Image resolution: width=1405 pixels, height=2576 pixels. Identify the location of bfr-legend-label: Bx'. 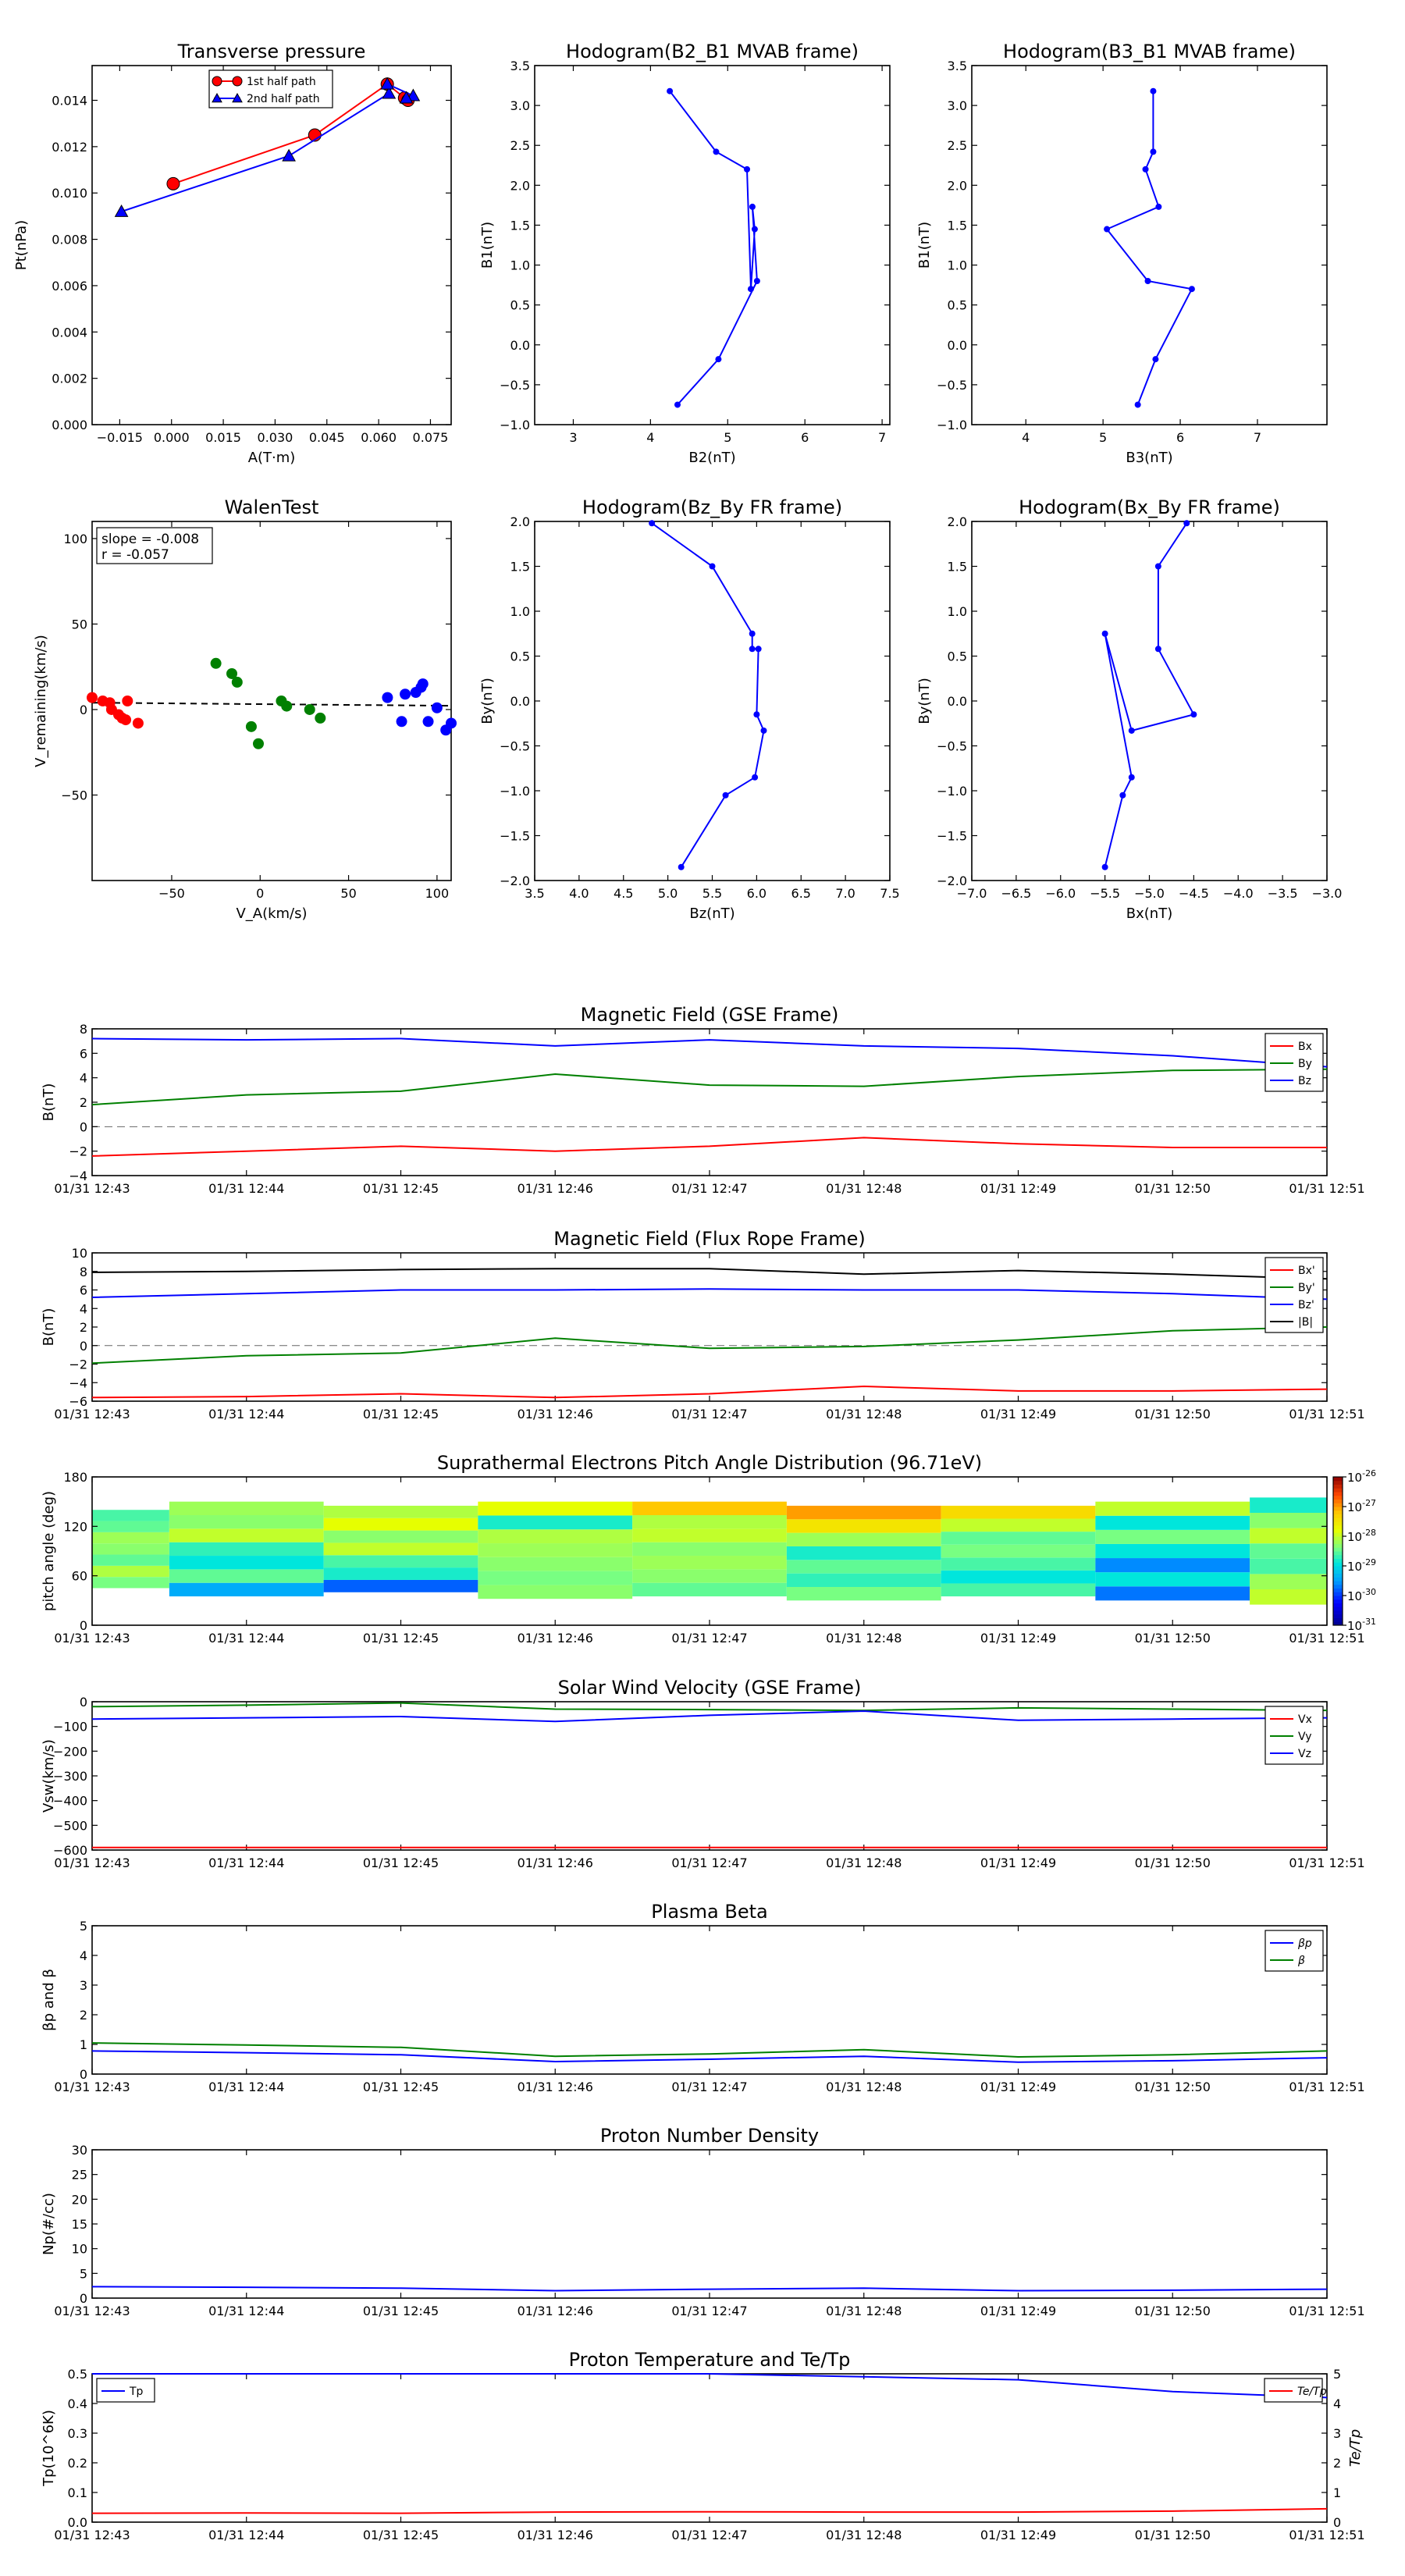
(1306, 1271).